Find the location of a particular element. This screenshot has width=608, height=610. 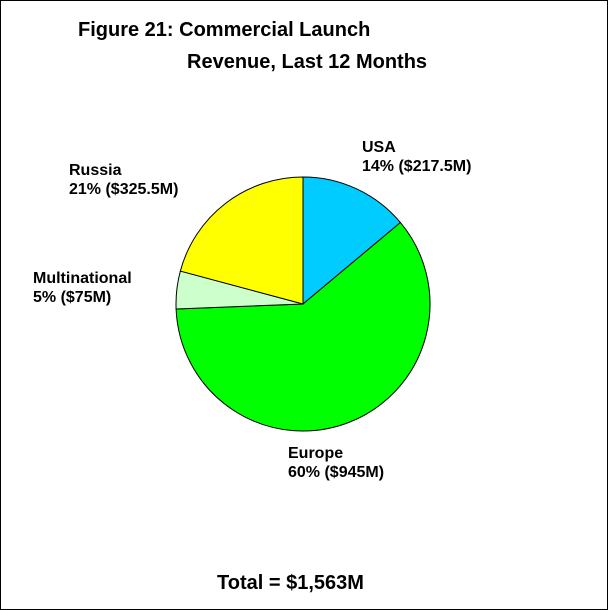

slice-value-usa: 14% ($217.5M) is located at coordinates (417, 166).